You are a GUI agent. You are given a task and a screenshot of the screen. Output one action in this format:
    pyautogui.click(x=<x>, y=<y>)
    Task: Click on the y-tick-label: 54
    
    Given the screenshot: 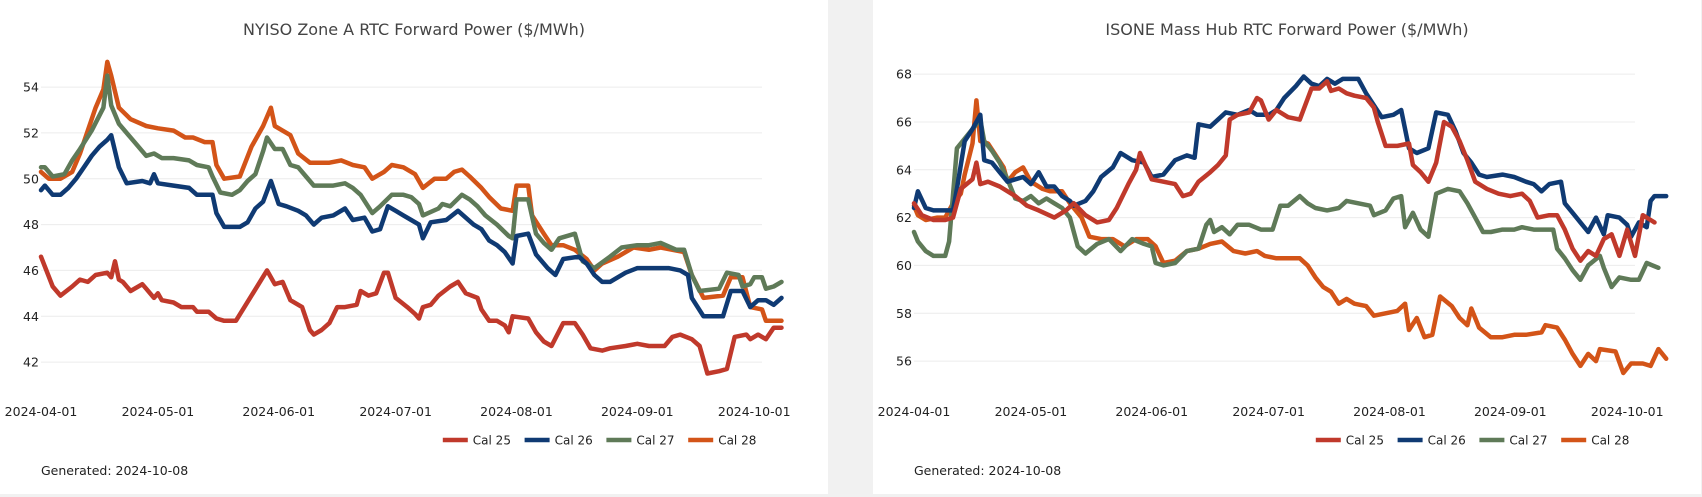 What is the action you would take?
    pyautogui.click(x=31, y=87)
    